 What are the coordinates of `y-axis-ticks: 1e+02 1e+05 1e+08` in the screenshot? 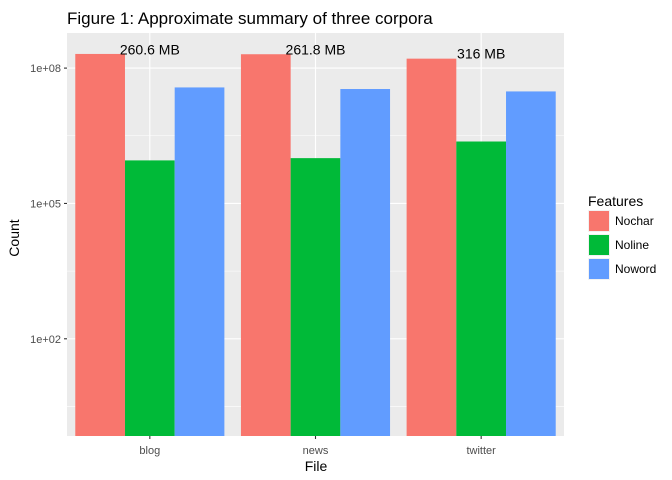 It's located at (48, 204).